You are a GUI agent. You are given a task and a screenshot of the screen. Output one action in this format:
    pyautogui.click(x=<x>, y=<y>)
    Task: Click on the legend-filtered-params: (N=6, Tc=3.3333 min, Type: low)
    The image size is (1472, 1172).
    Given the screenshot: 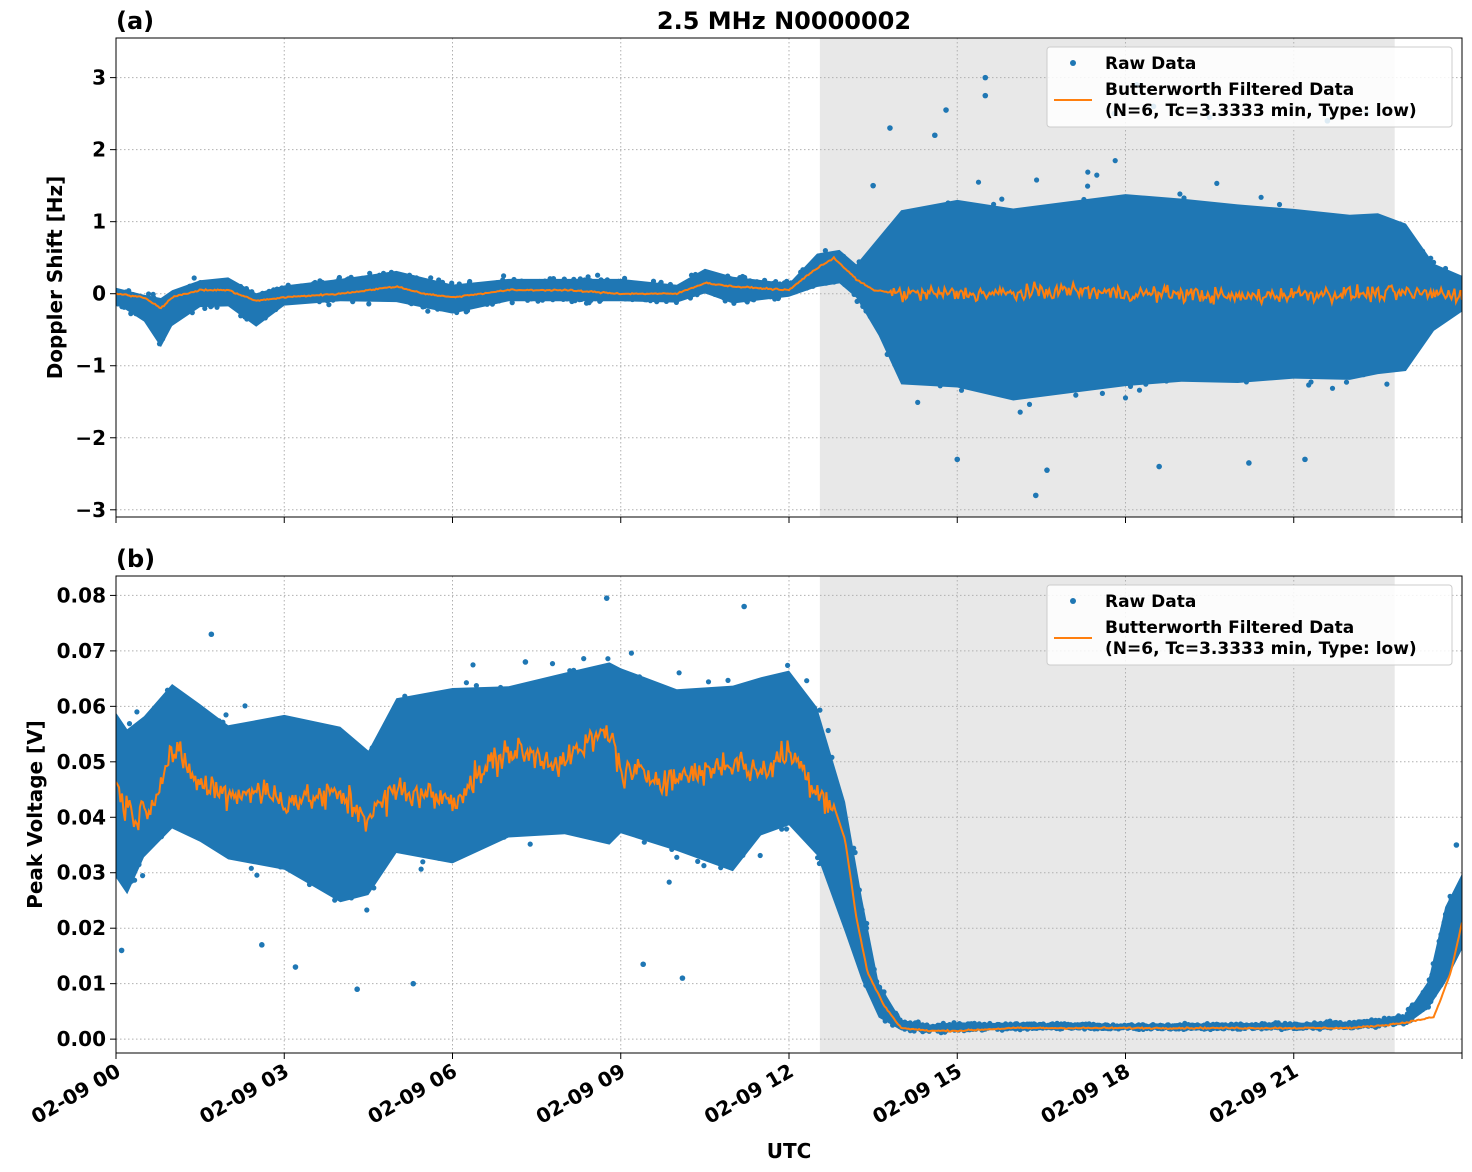 What is the action you would take?
    pyautogui.click(x=1261, y=111)
    